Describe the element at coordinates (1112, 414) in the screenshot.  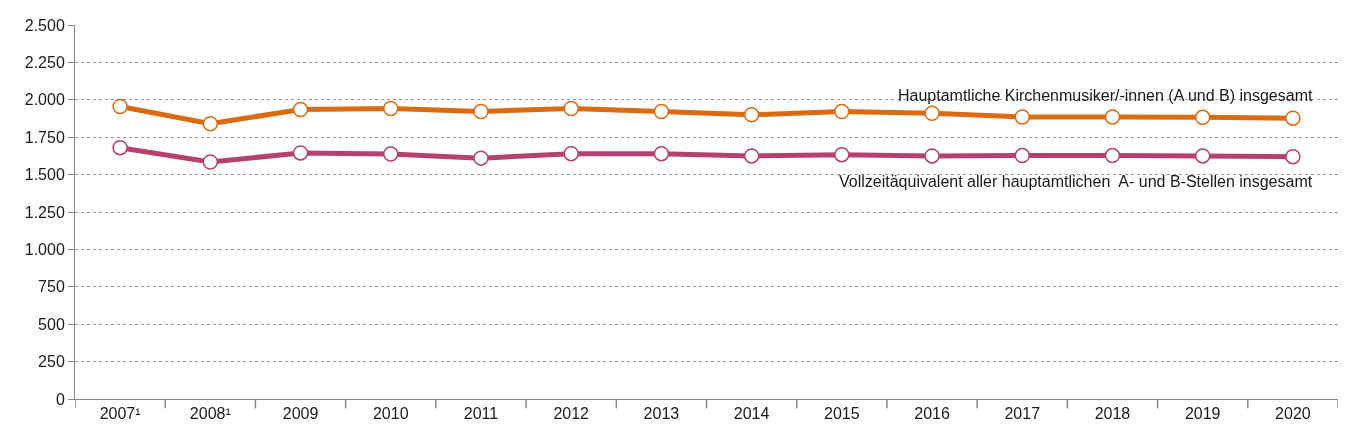
I see `x-tick-label: 2018` at that location.